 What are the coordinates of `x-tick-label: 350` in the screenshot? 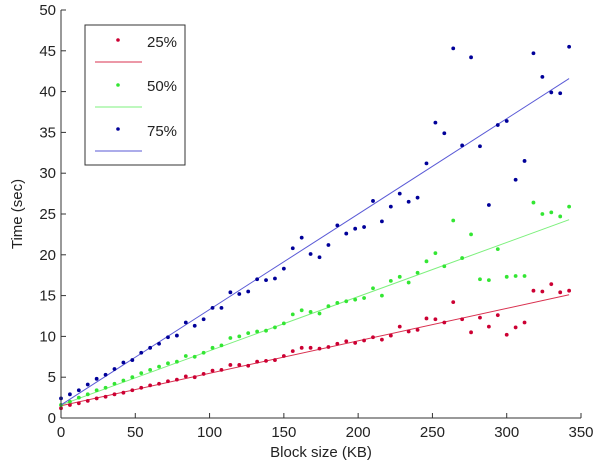 It's located at (580, 432).